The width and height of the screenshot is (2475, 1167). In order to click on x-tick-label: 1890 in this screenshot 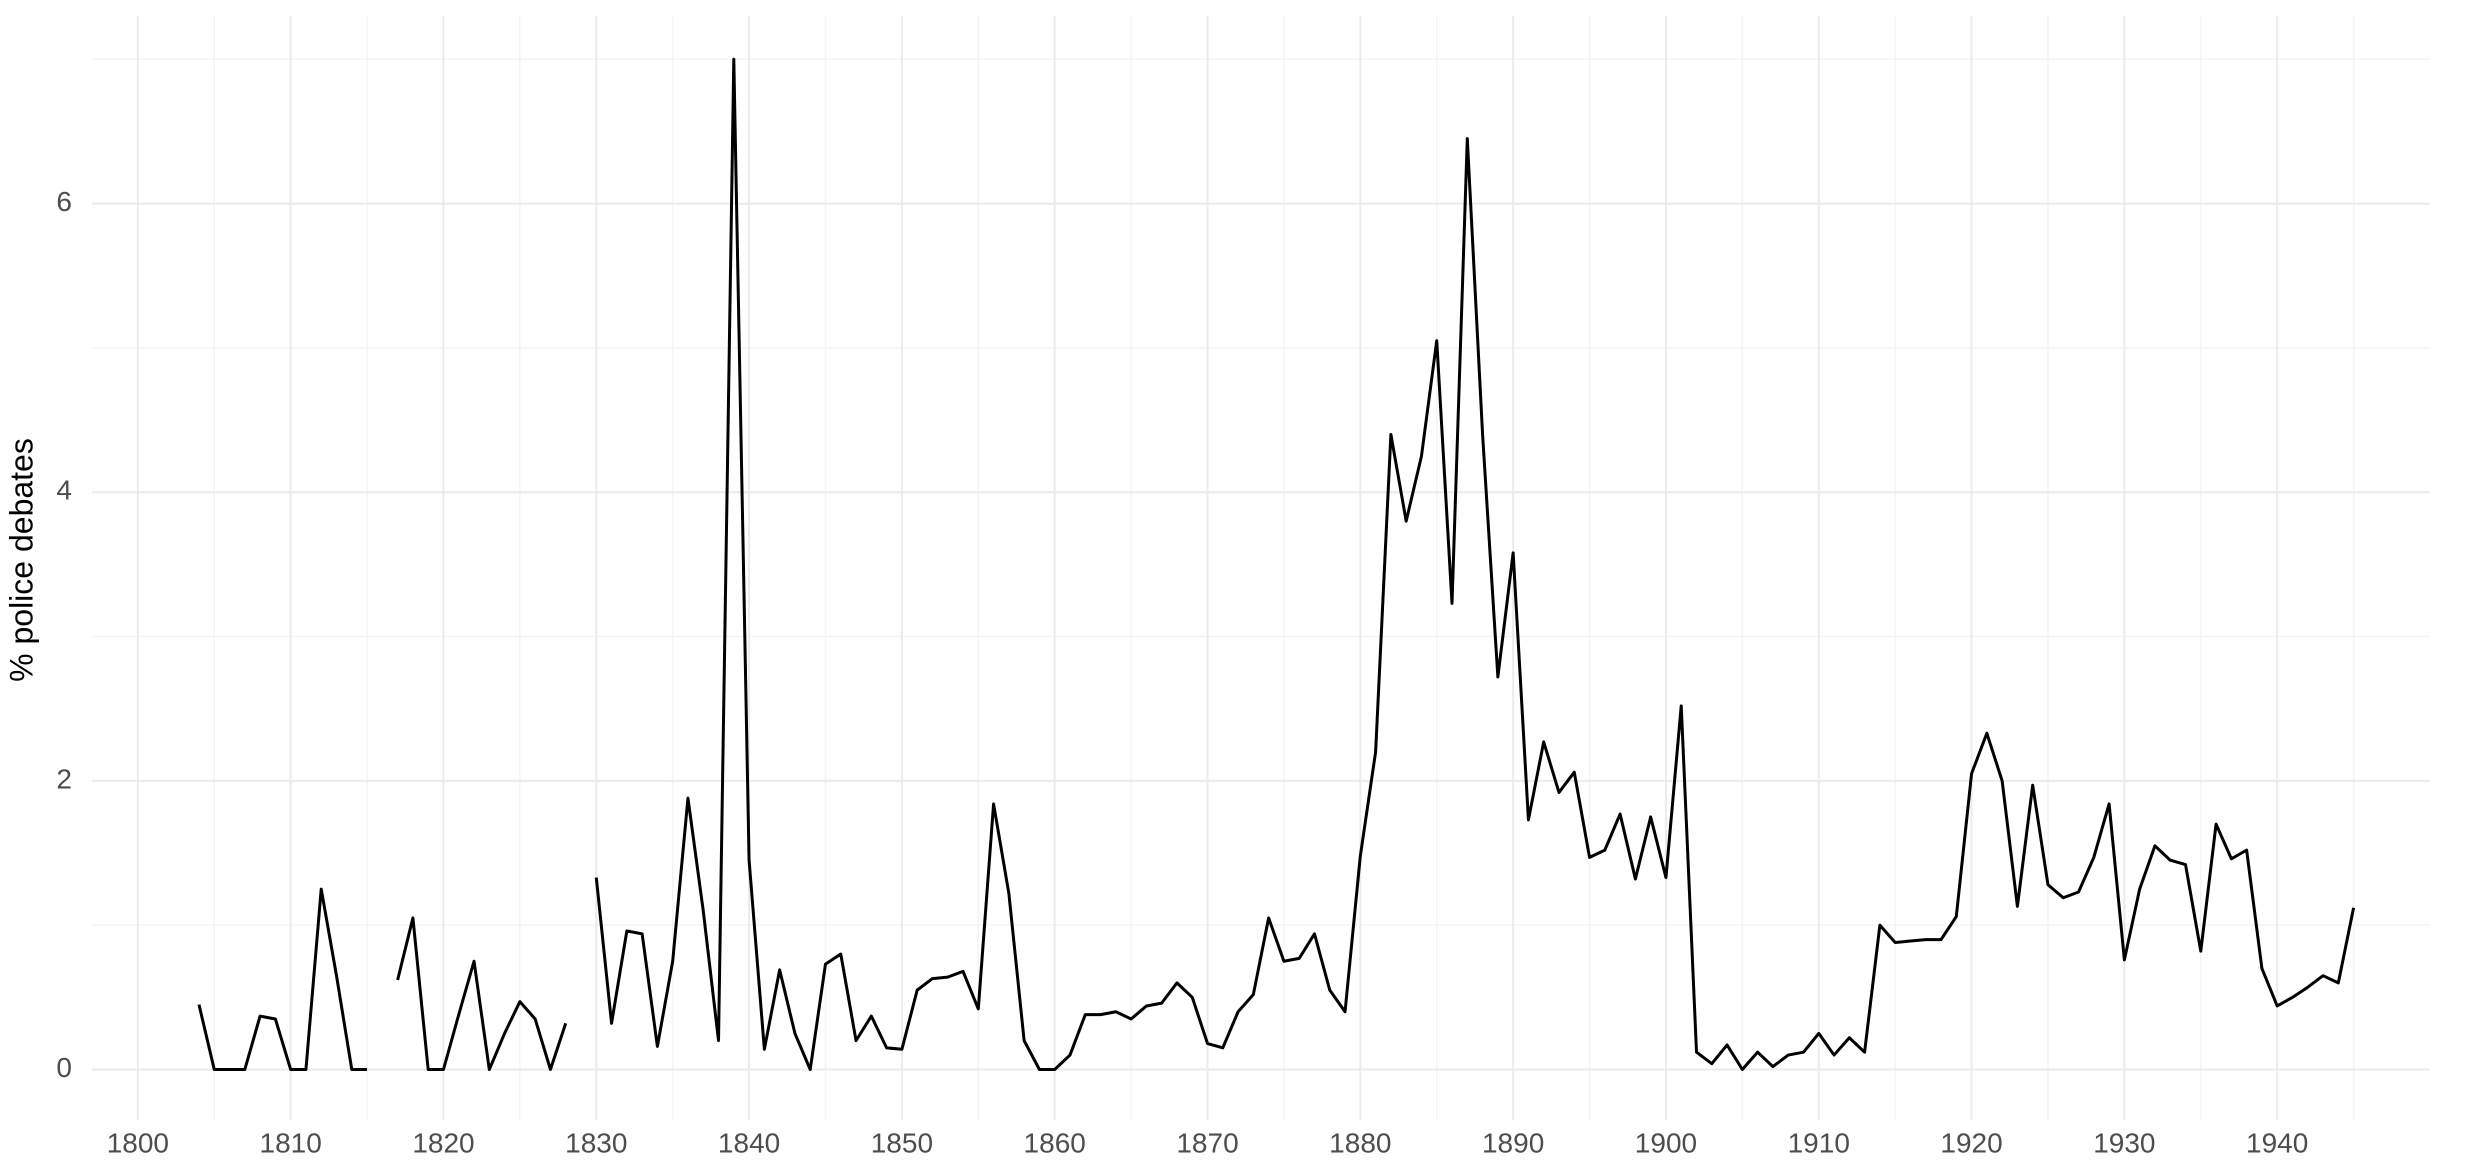, I will do `click(1513, 1142)`.